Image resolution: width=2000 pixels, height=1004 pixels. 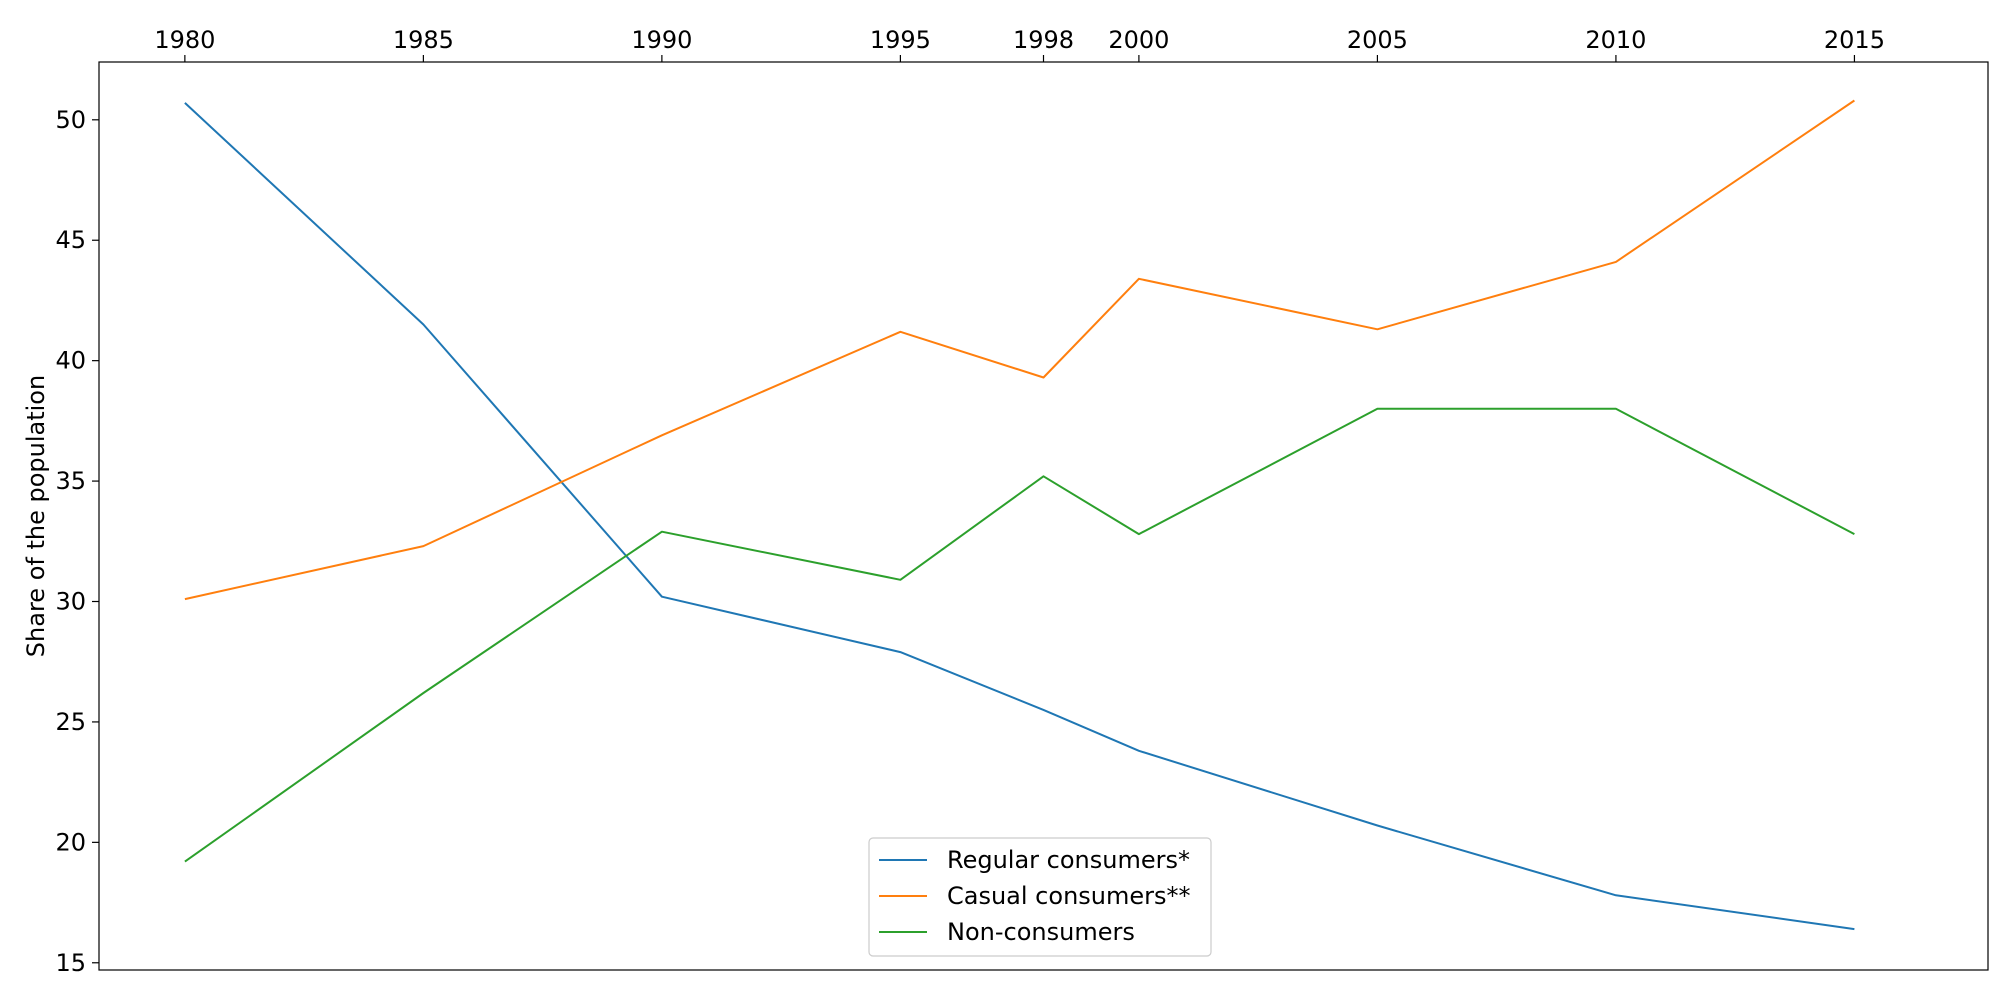 I want to click on x-tick-label: 1985, so click(x=423, y=40).